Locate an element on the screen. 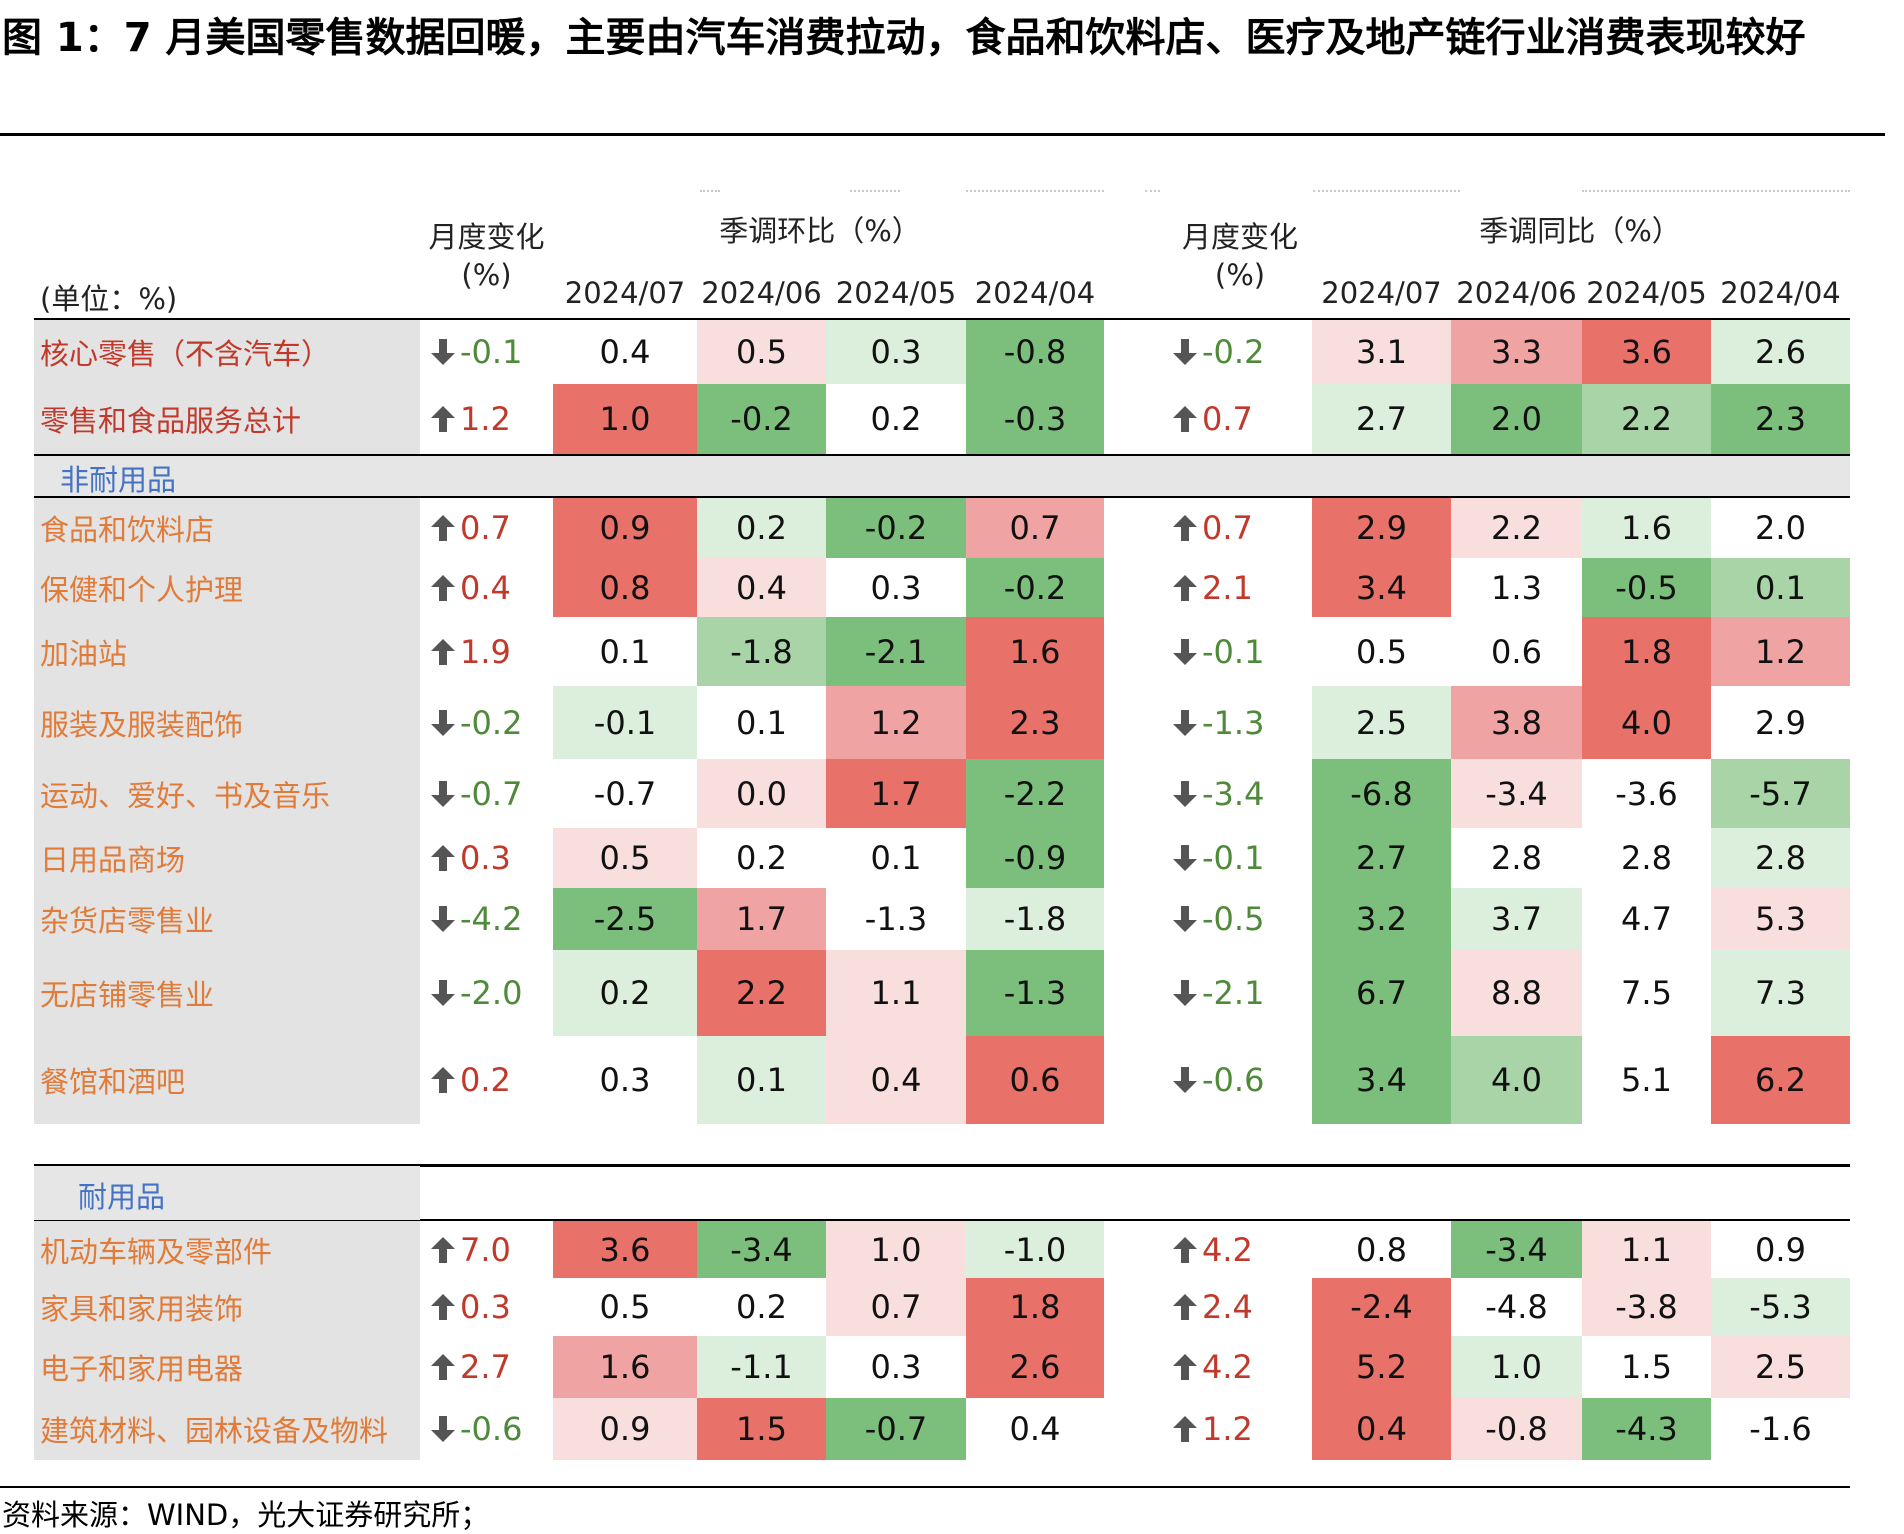  yoy-change-value: -0.6 is located at coordinates (1233, 1080).